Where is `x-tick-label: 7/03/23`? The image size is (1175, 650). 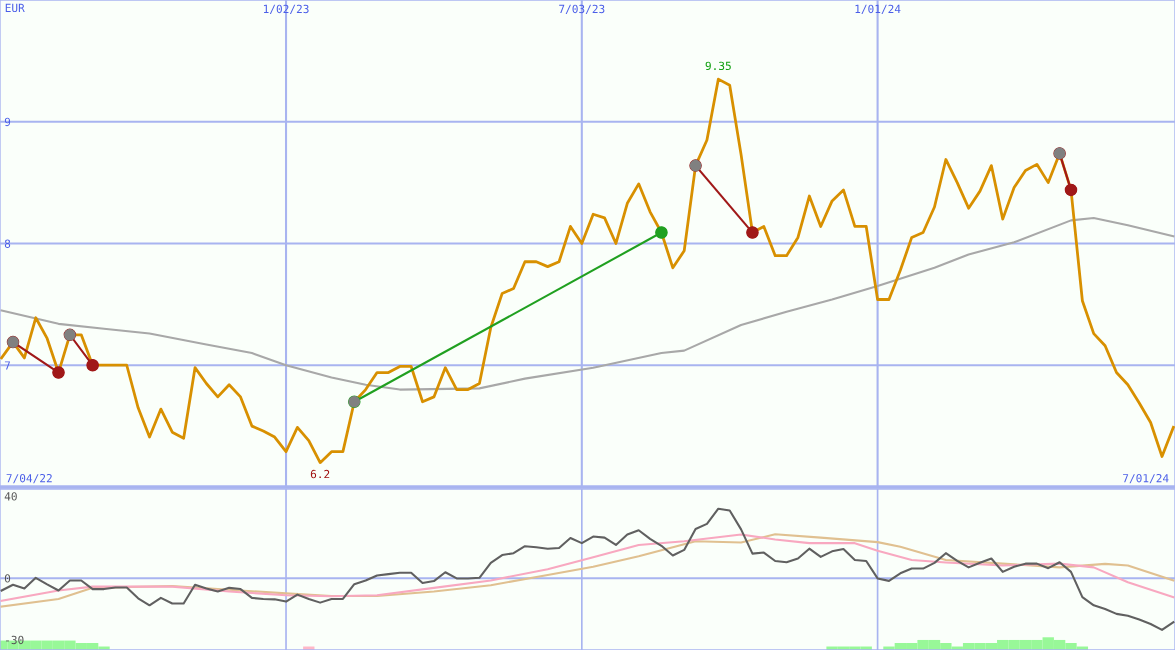 x-tick-label: 7/03/23 is located at coordinates (582, 9).